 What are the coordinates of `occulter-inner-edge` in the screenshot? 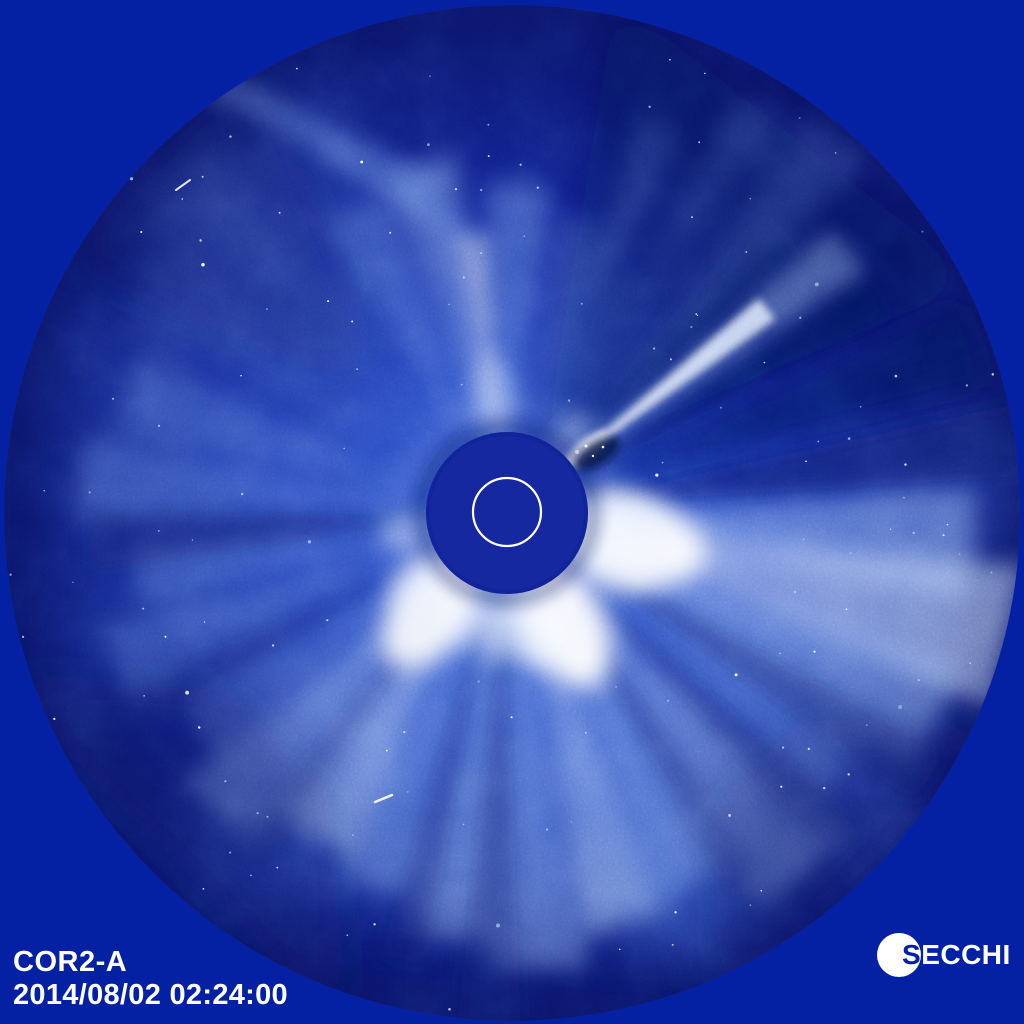 It's located at (507, 513).